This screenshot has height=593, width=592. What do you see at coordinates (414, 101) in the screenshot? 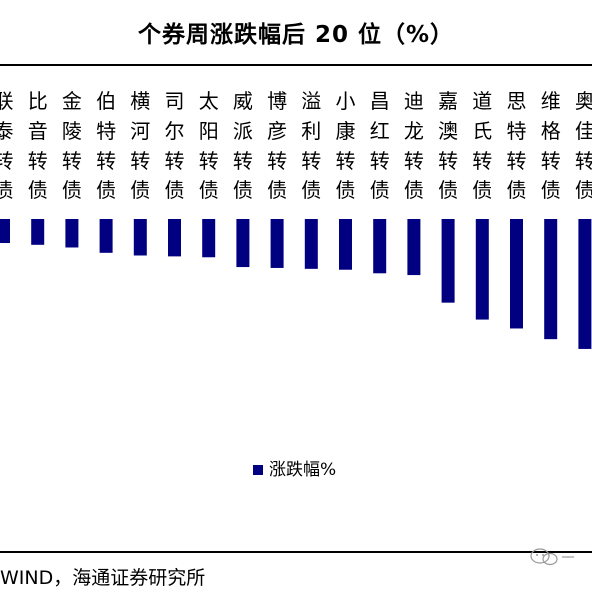
I see `category-label-char: 迪` at bounding box center [414, 101].